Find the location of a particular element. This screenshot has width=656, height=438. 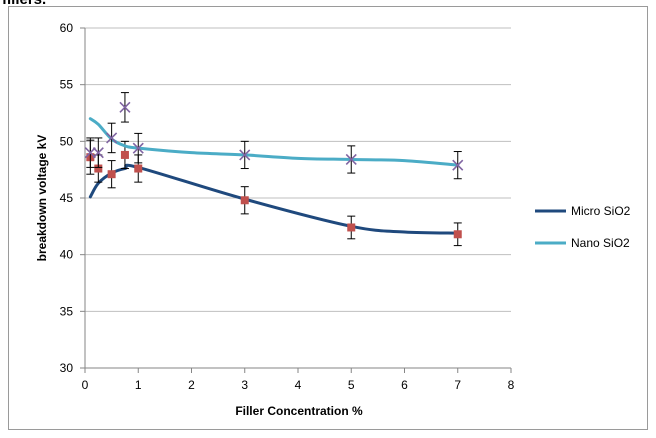

x-axis-title: Filler Concentration % is located at coordinates (299, 411).